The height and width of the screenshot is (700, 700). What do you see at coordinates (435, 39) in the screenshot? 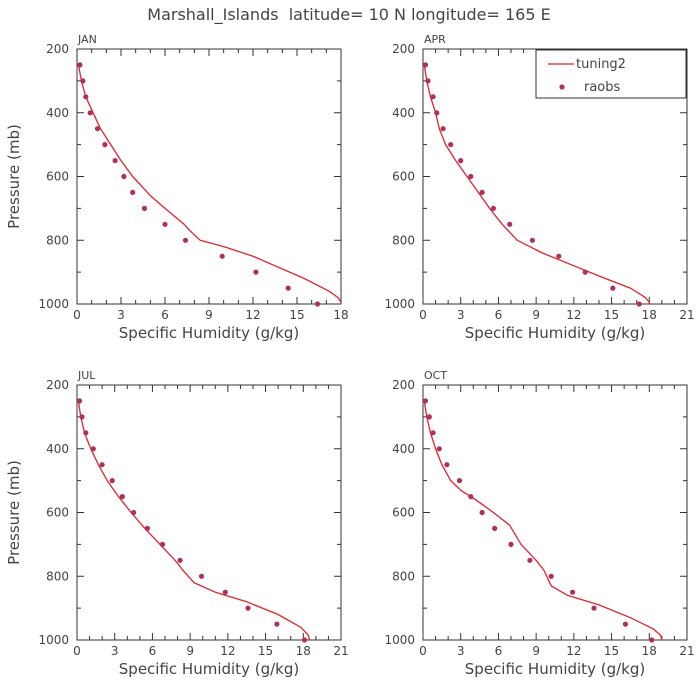
I see `panel-label: APR` at bounding box center [435, 39].